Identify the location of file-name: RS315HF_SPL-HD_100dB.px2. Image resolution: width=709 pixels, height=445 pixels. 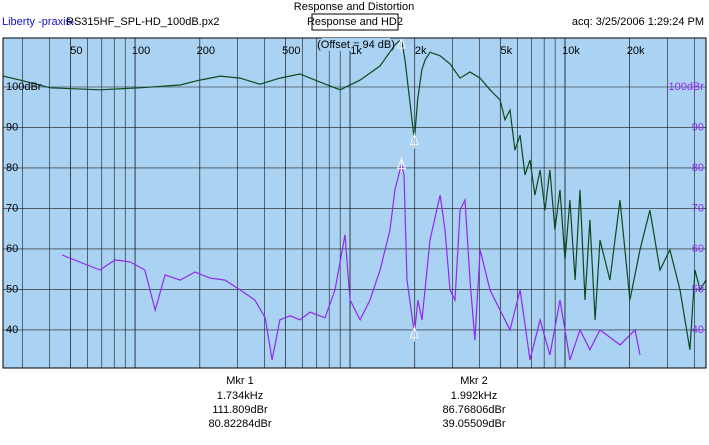
(142, 22).